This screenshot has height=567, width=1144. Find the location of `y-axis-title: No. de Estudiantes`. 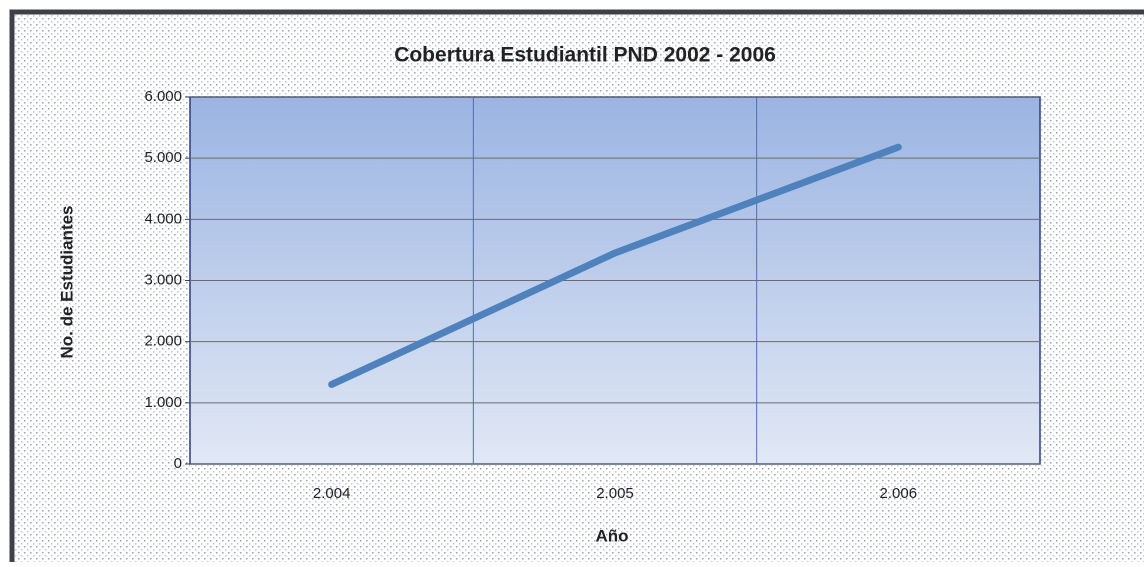

y-axis-title: No. de Estudiantes is located at coordinates (66, 281).